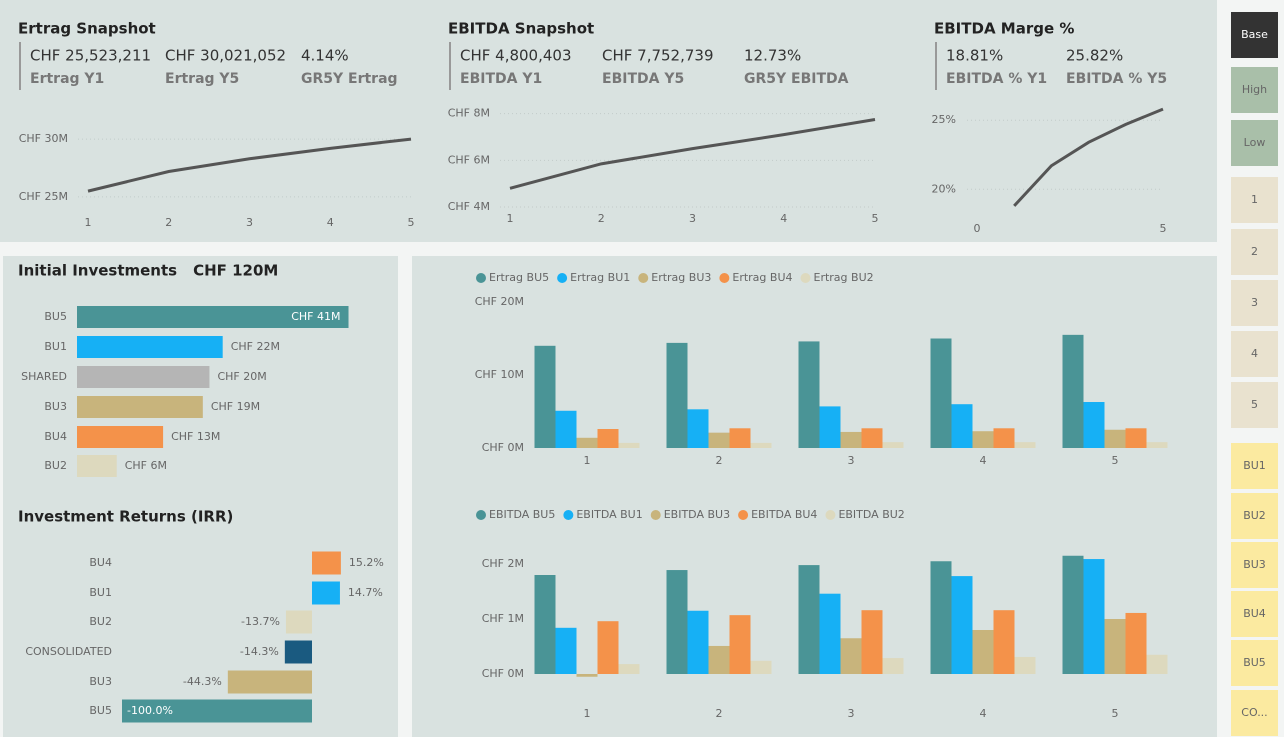  I want to click on x-tick-label: 0, so click(977, 228).